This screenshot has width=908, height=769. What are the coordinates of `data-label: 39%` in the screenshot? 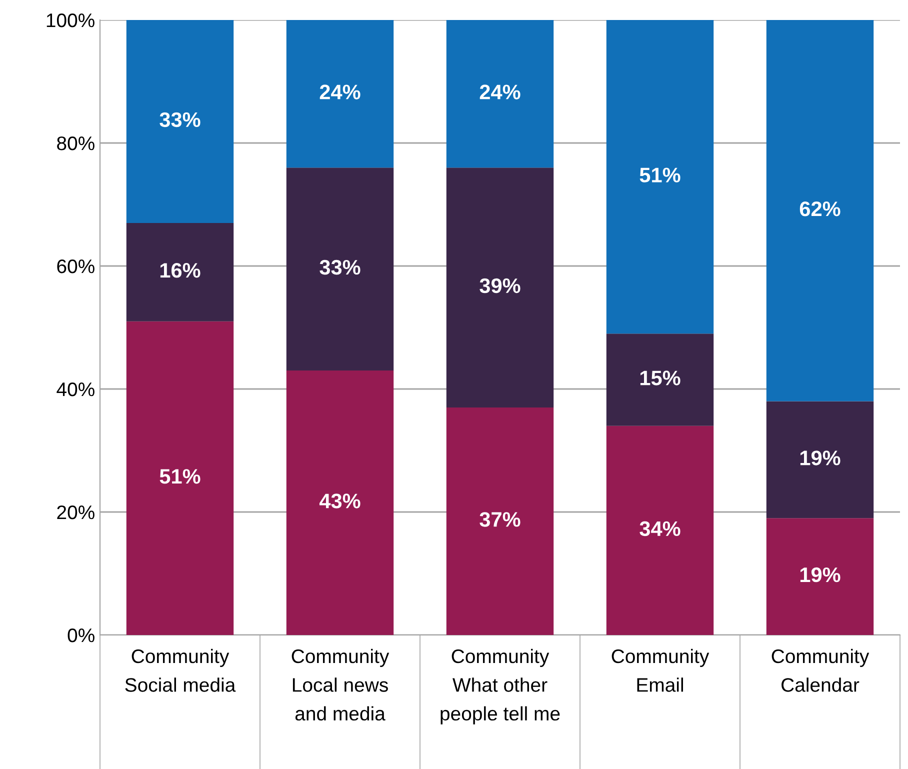 It's located at (500, 286).